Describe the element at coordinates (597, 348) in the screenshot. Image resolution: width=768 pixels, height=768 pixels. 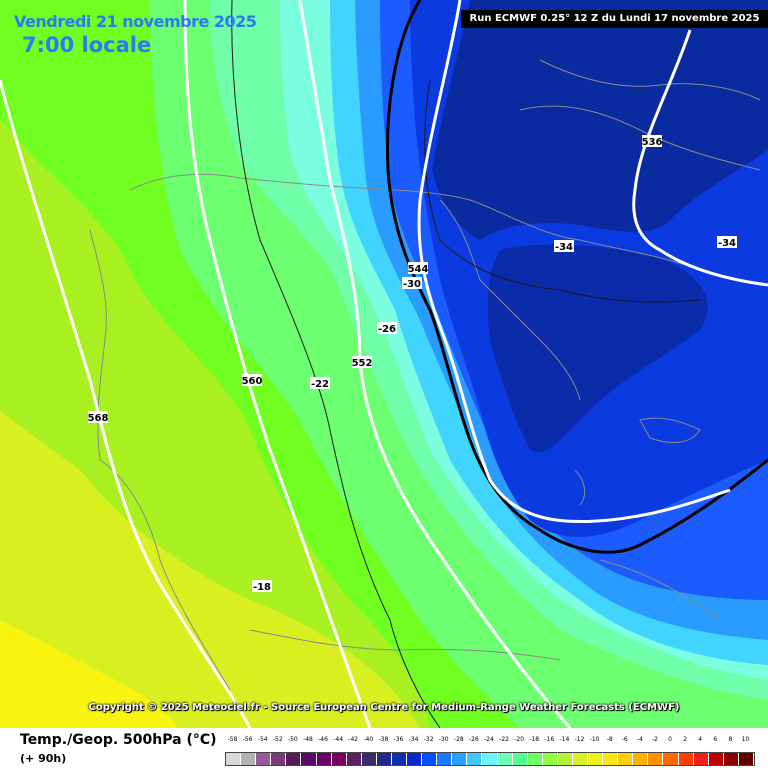
I see `temp-band-minus34-core` at that location.